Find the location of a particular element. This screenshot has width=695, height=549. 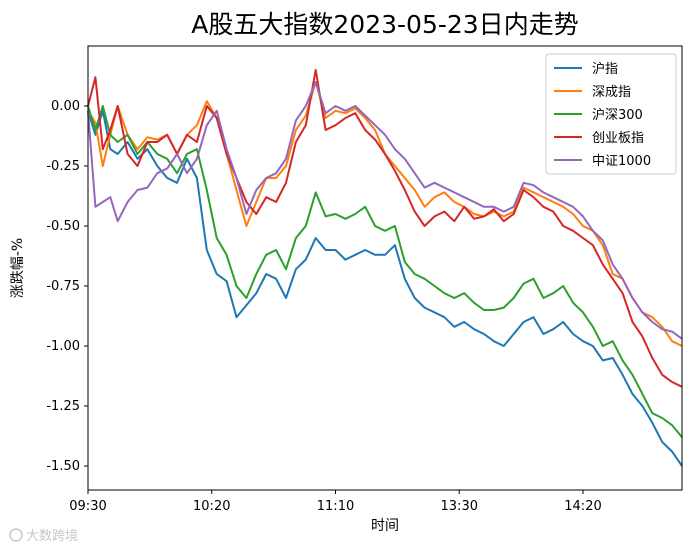

legend-label: 中证1000 is located at coordinates (621, 161).